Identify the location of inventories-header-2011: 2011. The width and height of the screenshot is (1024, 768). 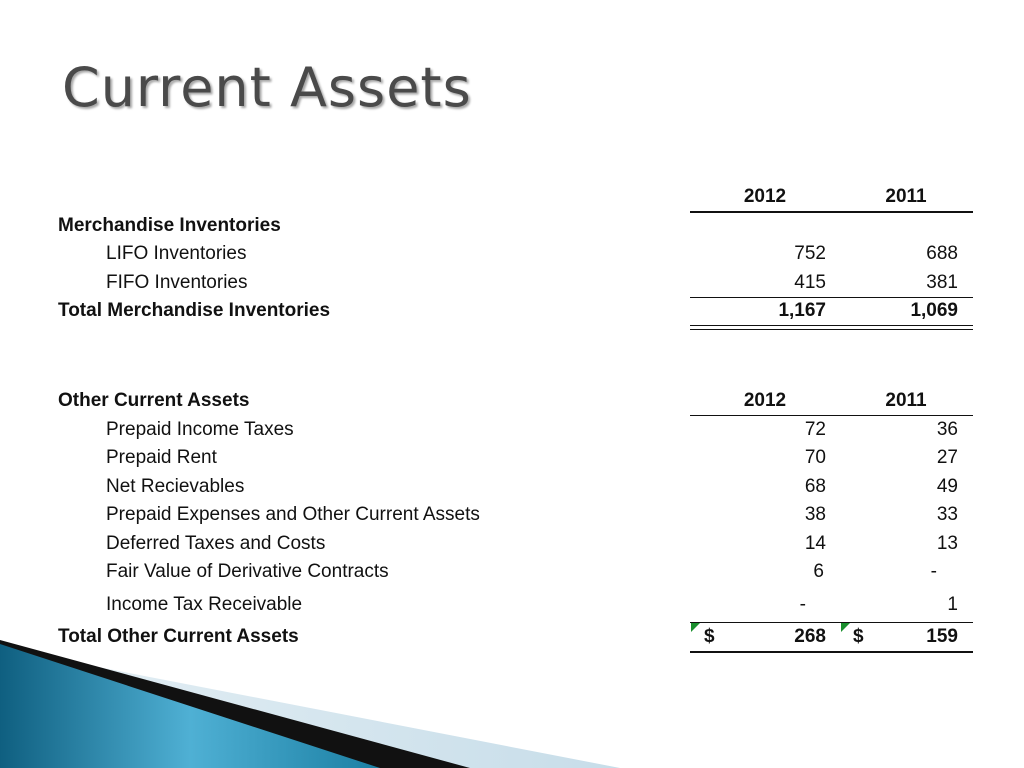
(906, 196).